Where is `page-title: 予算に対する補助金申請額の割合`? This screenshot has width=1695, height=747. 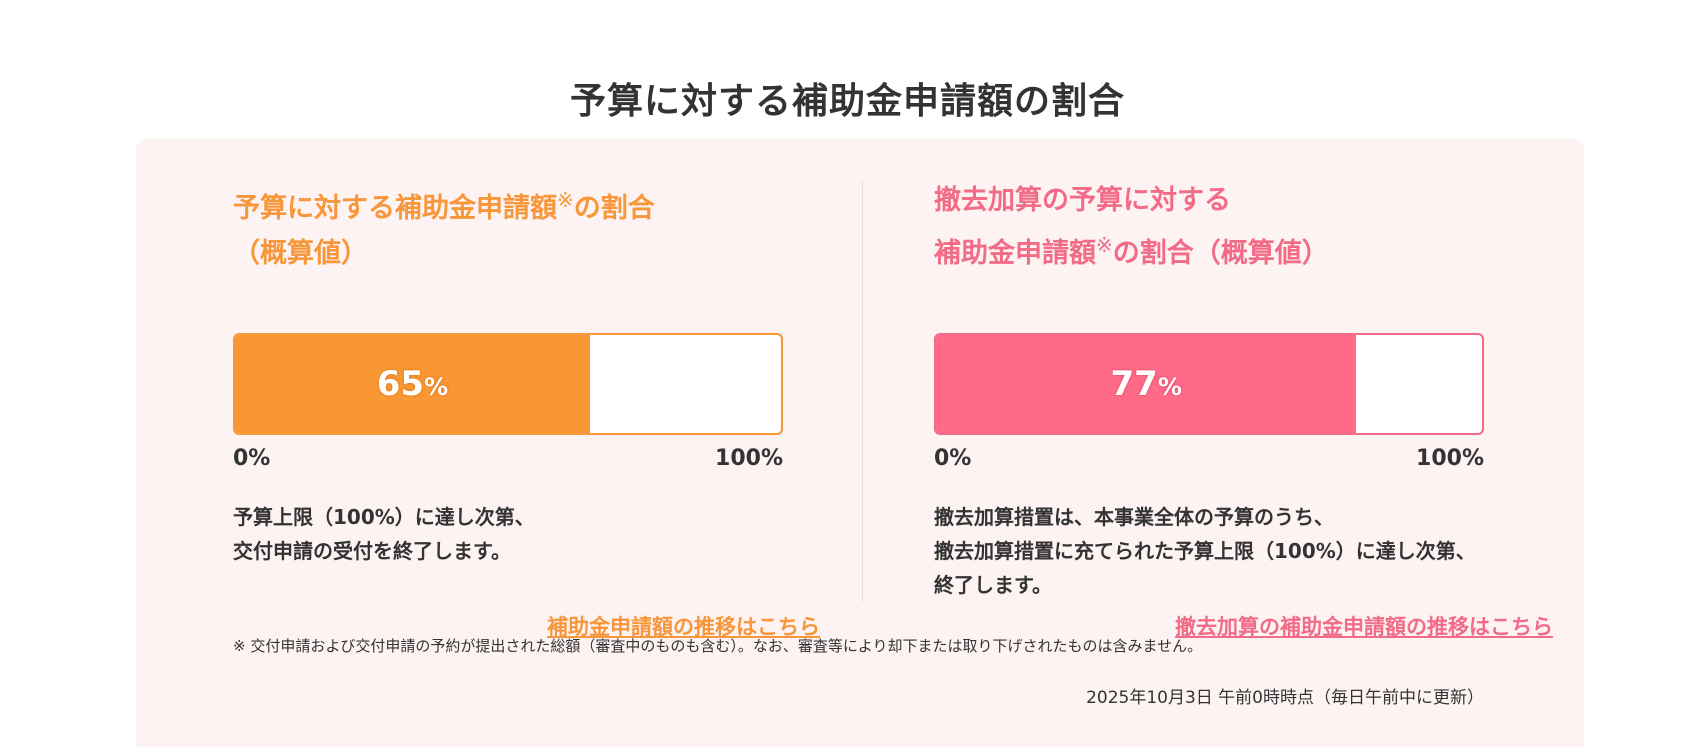 page-title: 予算に対する補助金申請額の割合 is located at coordinates (847, 102).